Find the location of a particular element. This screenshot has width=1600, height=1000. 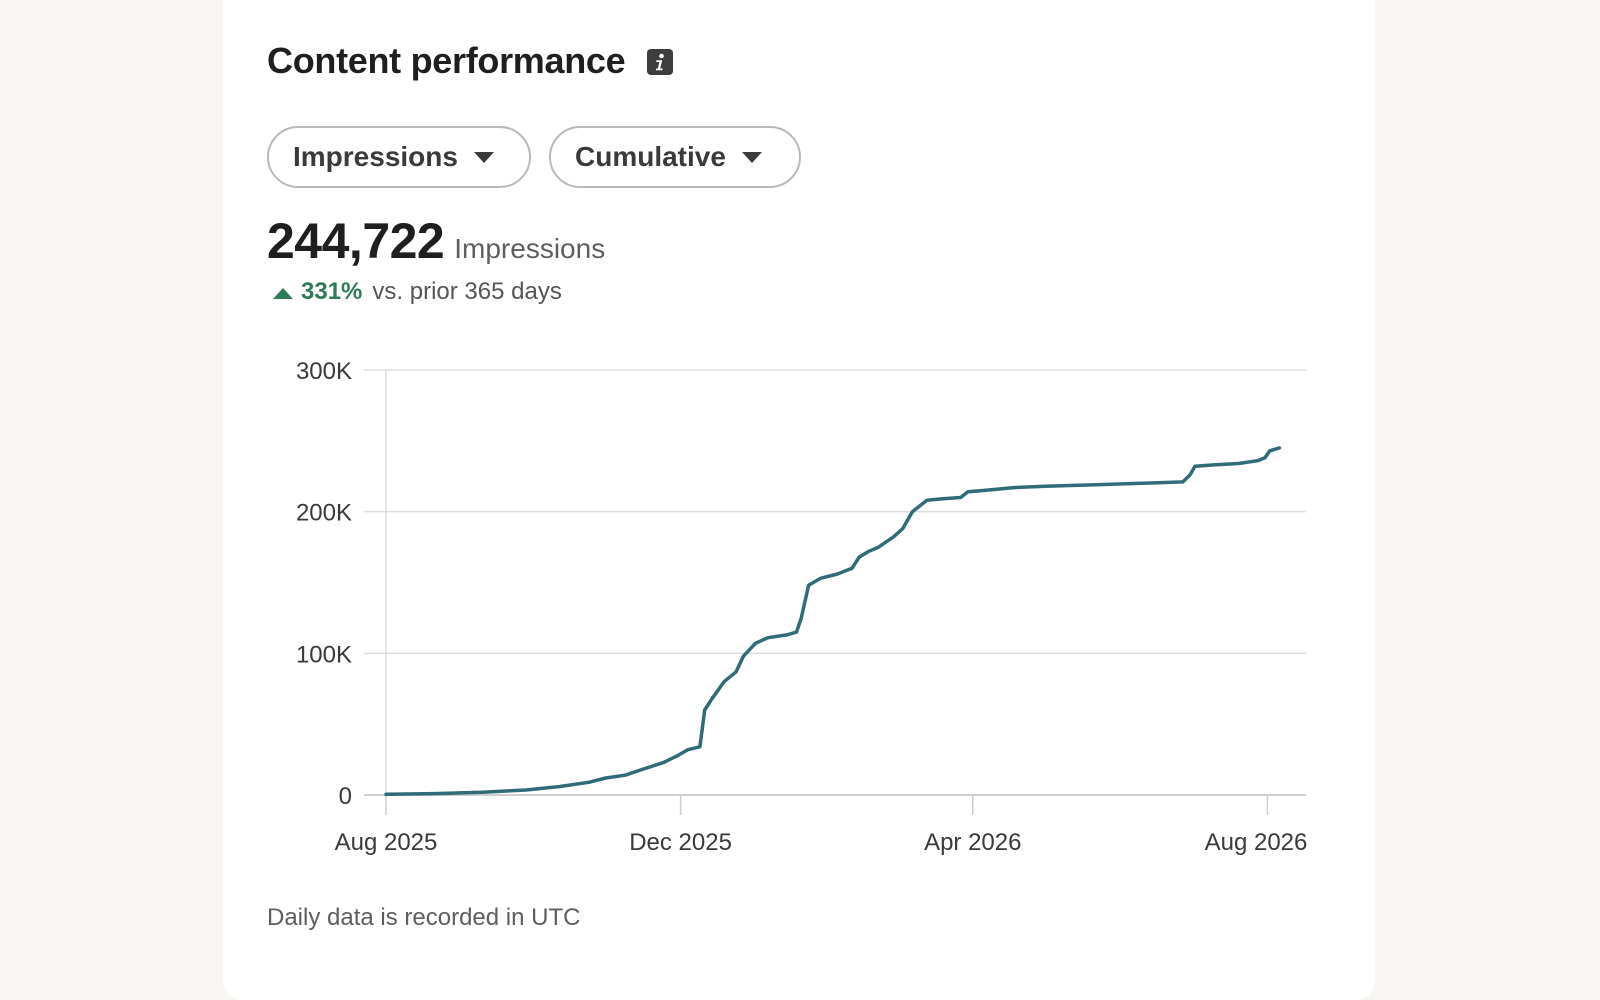

filter-dropdowns: Impressions Cumulative is located at coordinates (534, 157).